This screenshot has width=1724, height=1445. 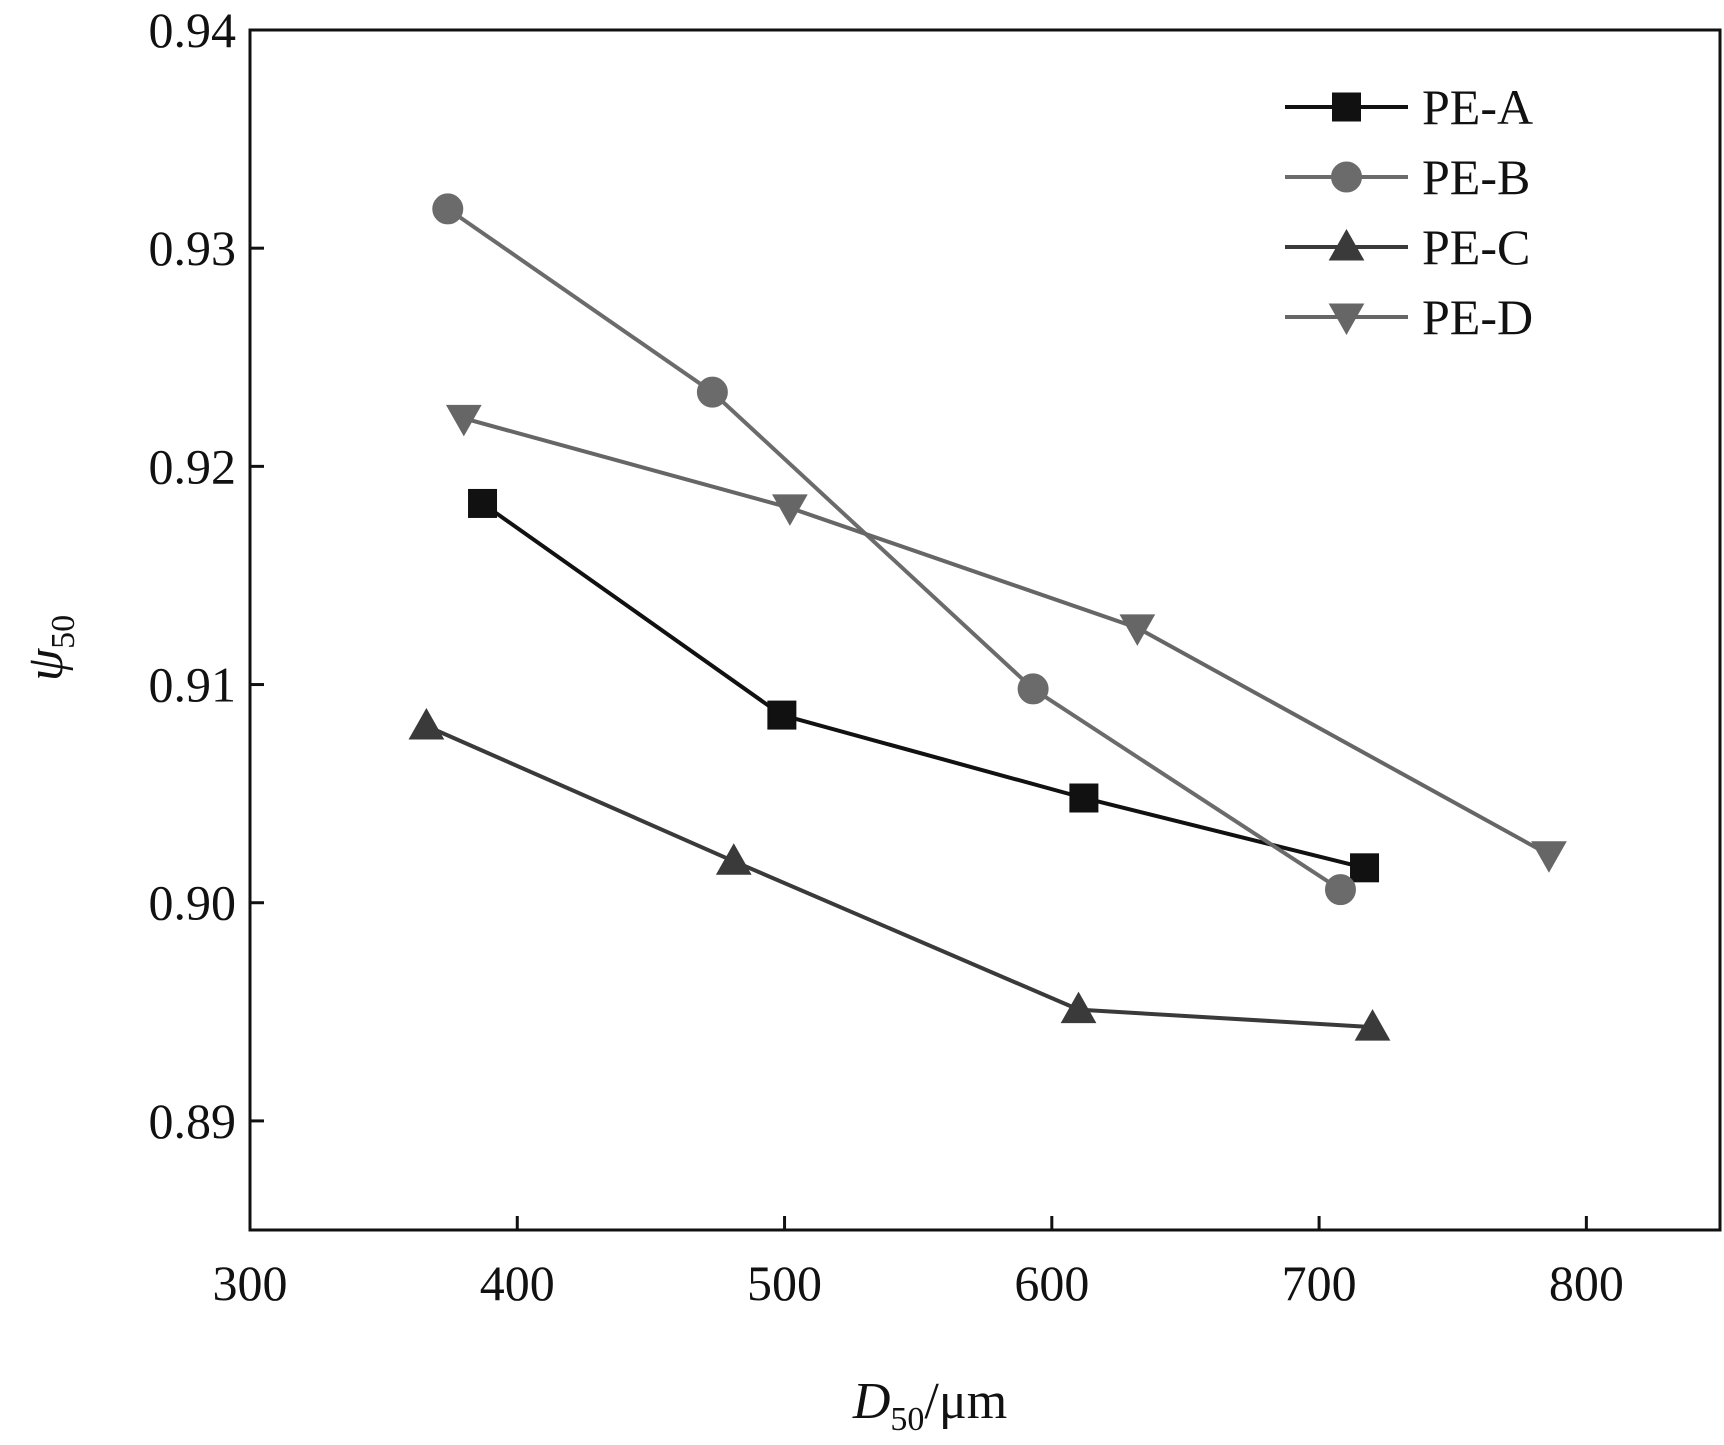 I want to click on legend-label: PE-B, so click(x=1476, y=177).